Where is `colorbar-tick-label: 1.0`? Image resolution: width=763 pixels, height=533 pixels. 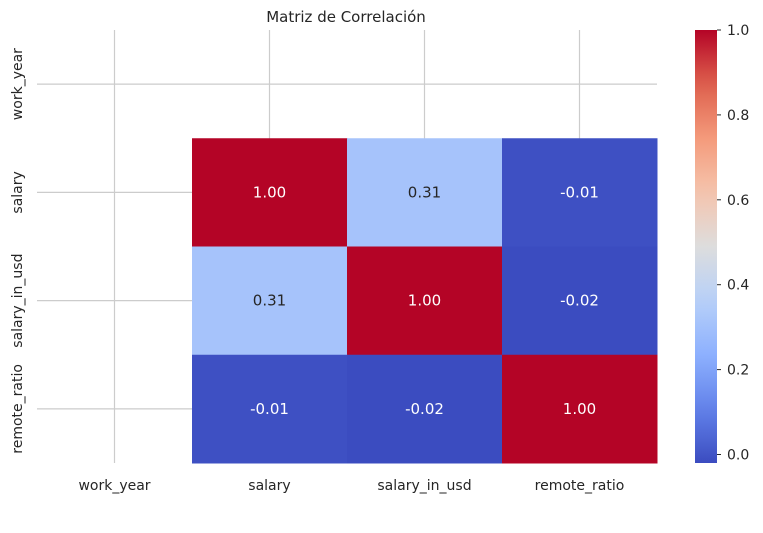 colorbar-tick-label: 1.0 is located at coordinates (738, 31).